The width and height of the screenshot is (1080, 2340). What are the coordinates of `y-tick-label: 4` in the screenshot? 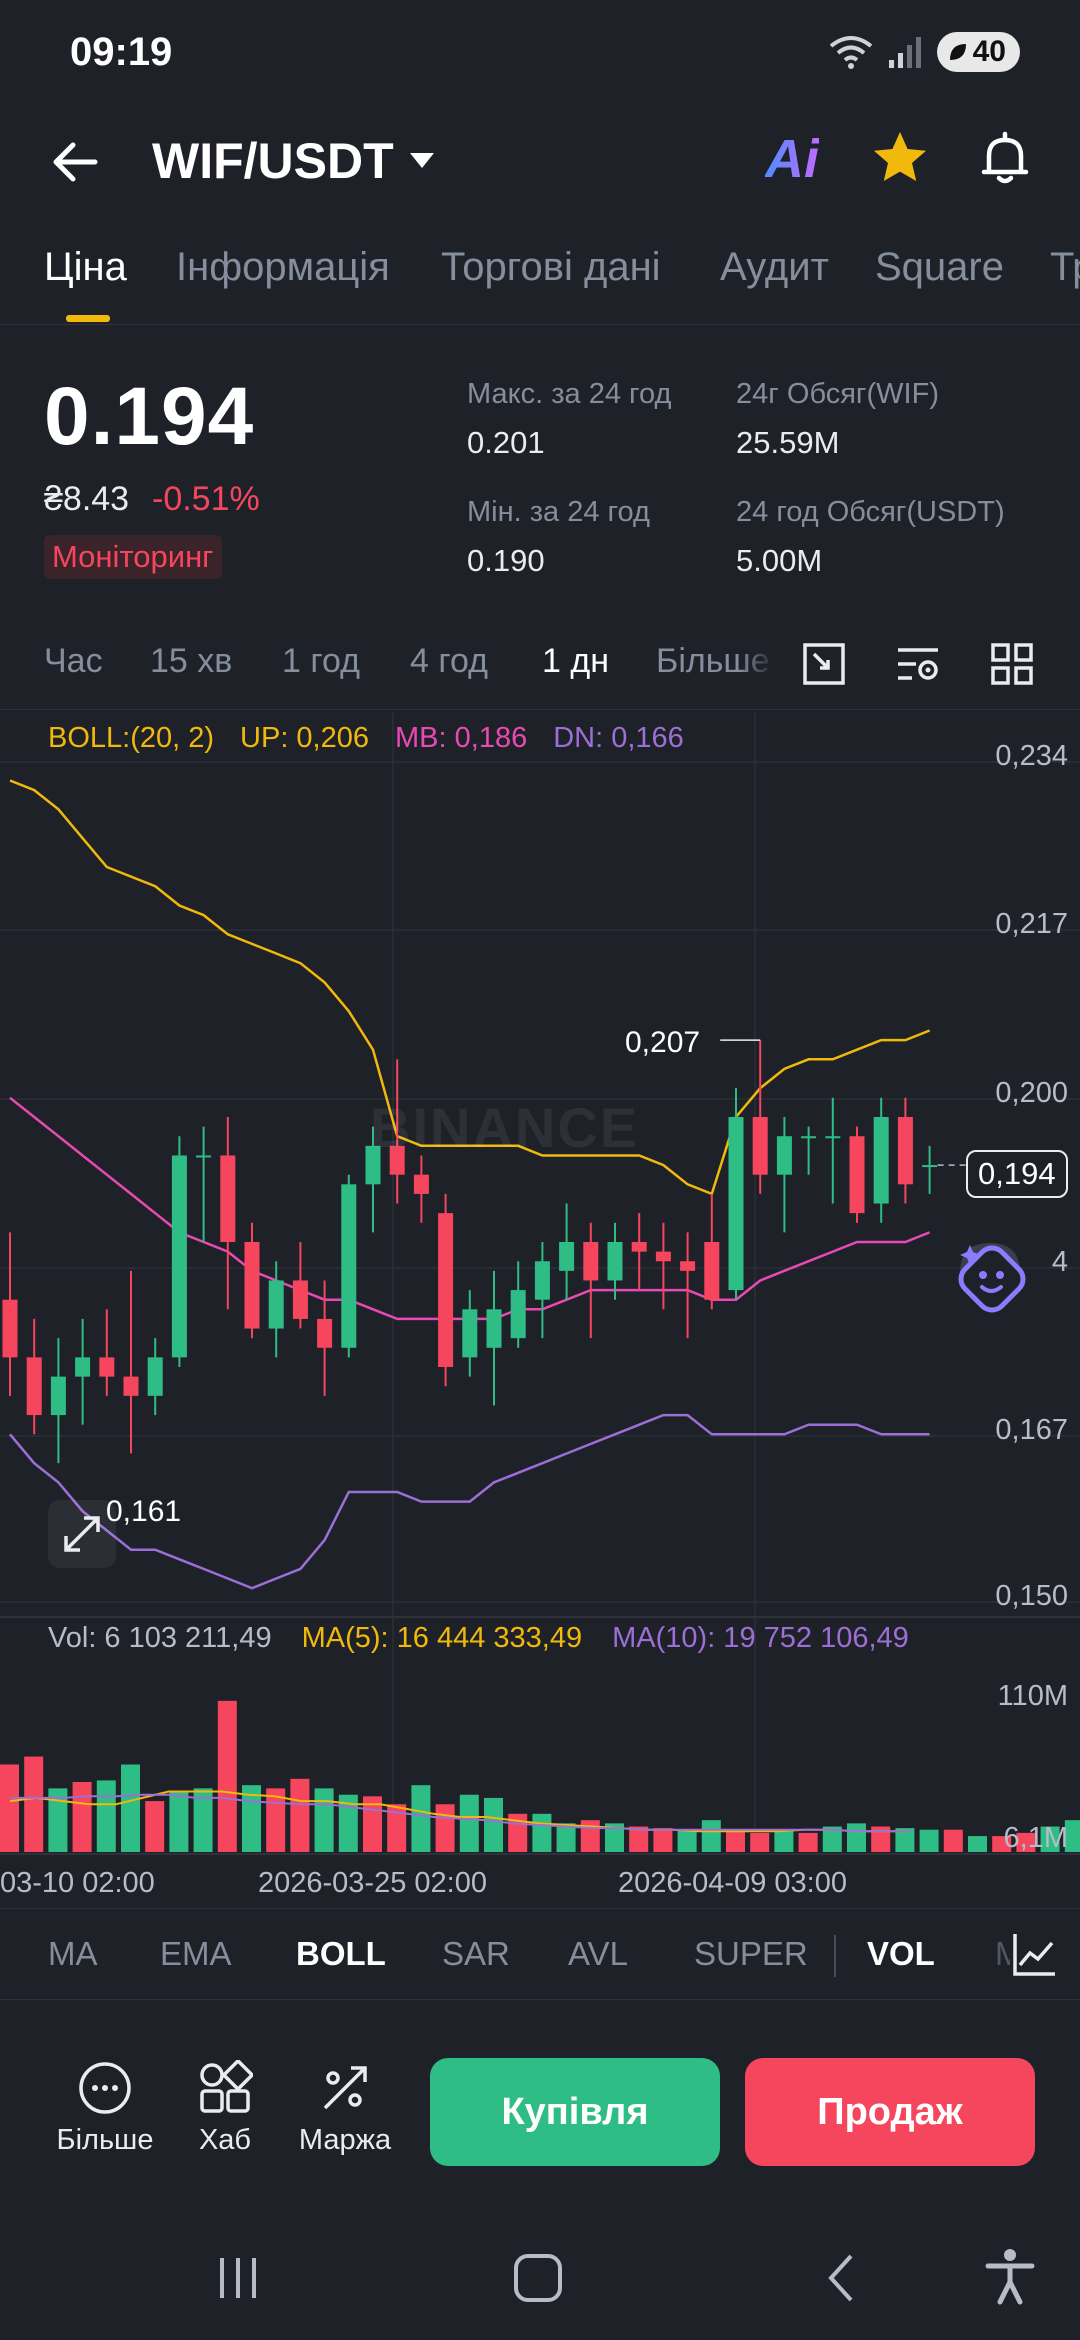 It's located at (1059, 1262).